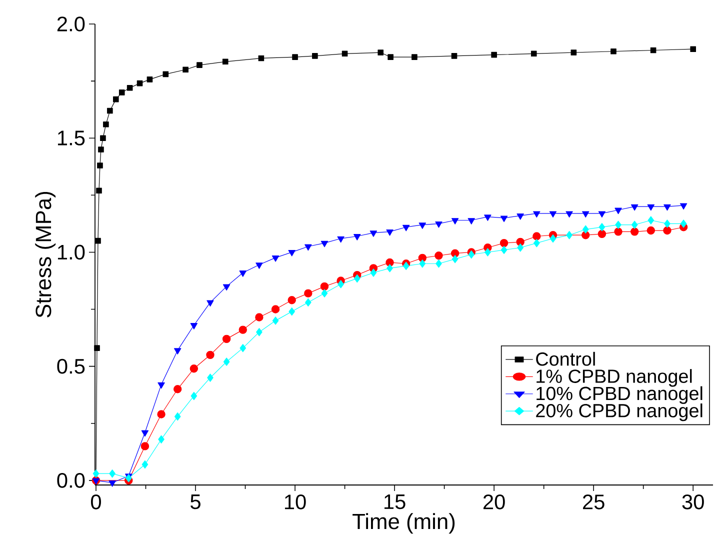  What do you see at coordinates (614, 378) in the screenshot?
I see `legend-label: 1% CPBD nanogel` at bounding box center [614, 378].